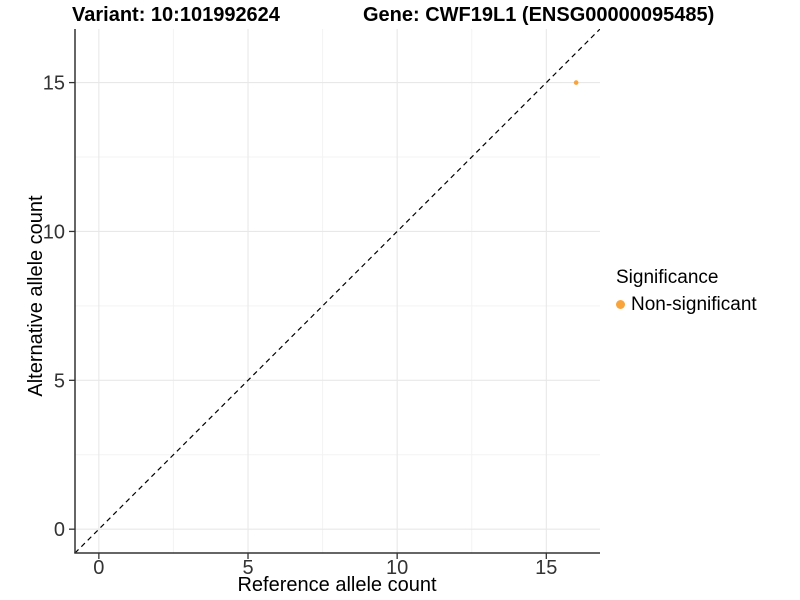  I want to click on variant-title: Variant: 10:101992624, so click(176, 15).